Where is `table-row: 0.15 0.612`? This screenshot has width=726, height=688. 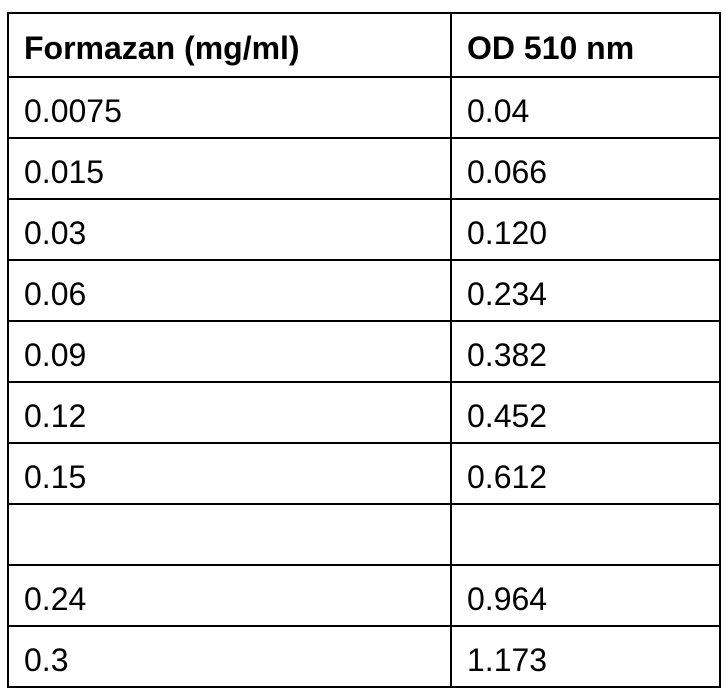 table-row: 0.15 0.612 is located at coordinates (364, 473).